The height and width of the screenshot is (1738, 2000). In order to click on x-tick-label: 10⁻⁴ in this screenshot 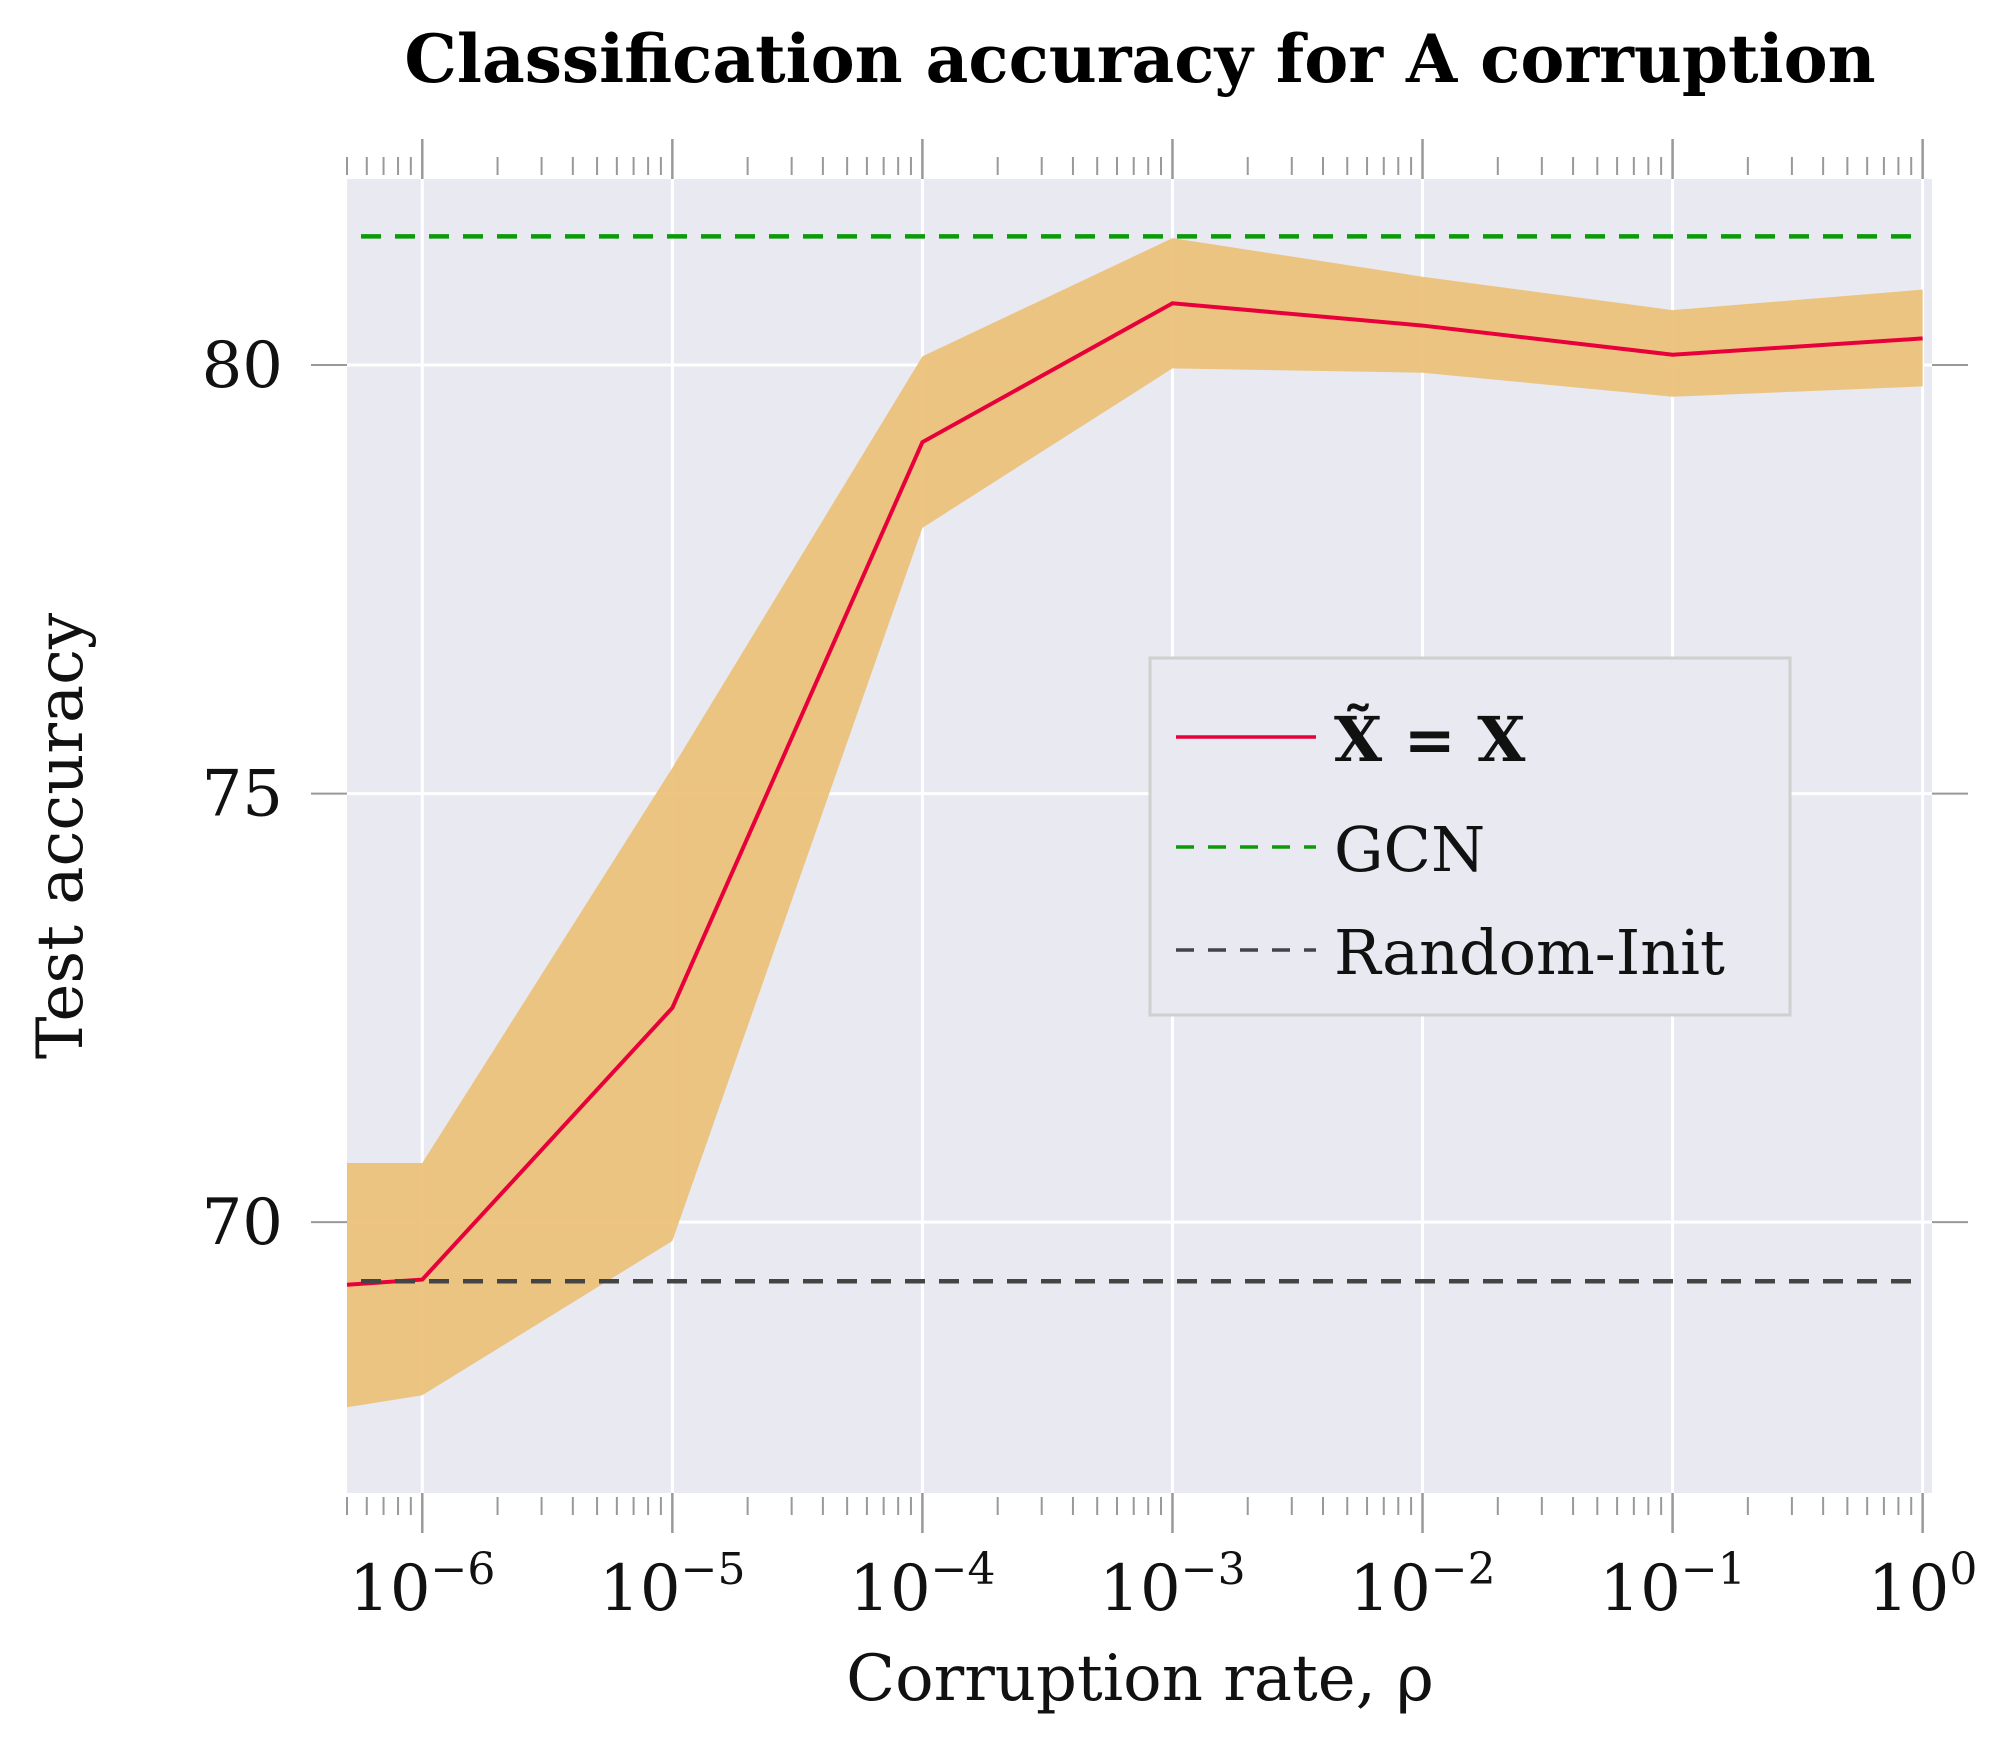, I will do `click(922, 1585)`.